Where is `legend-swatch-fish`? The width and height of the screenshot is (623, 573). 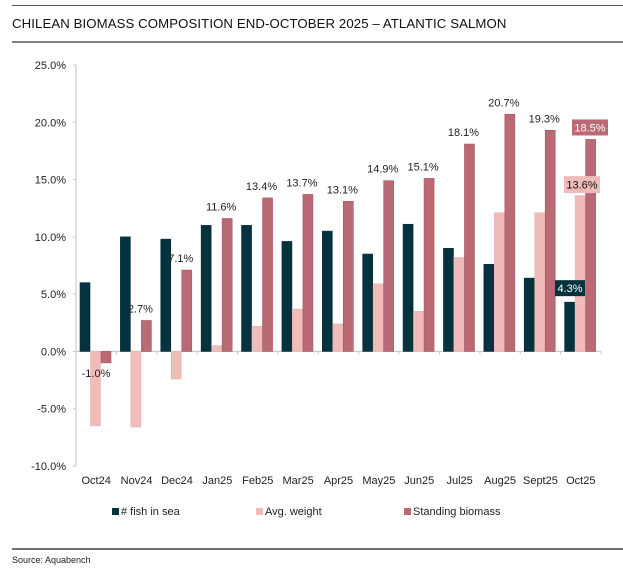 legend-swatch-fish is located at coordinates (115, 511).